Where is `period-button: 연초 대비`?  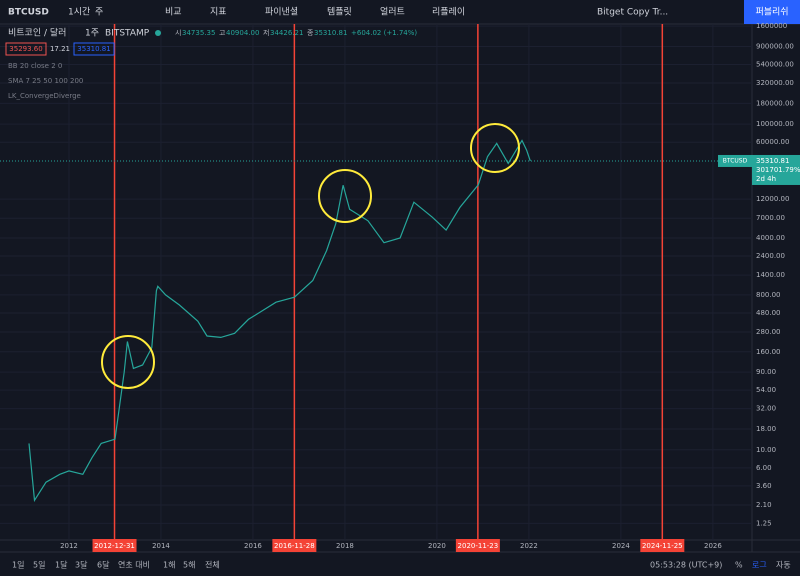 period-button: 연초 대비 is located at coordinates (134, 565).